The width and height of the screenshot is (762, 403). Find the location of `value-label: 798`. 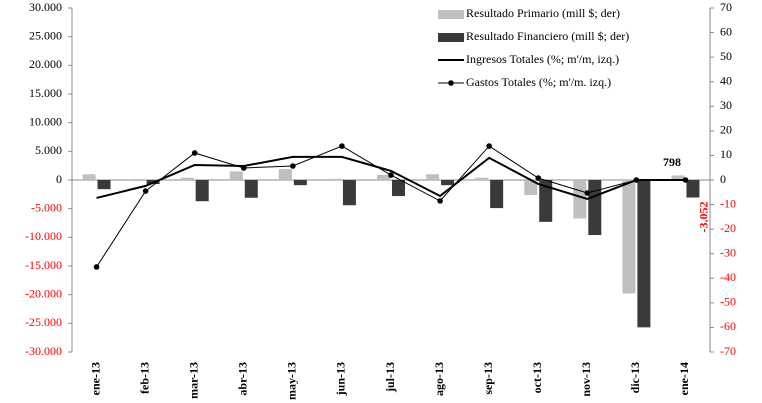

value-label: 798 is located at coordinates (672, 162).